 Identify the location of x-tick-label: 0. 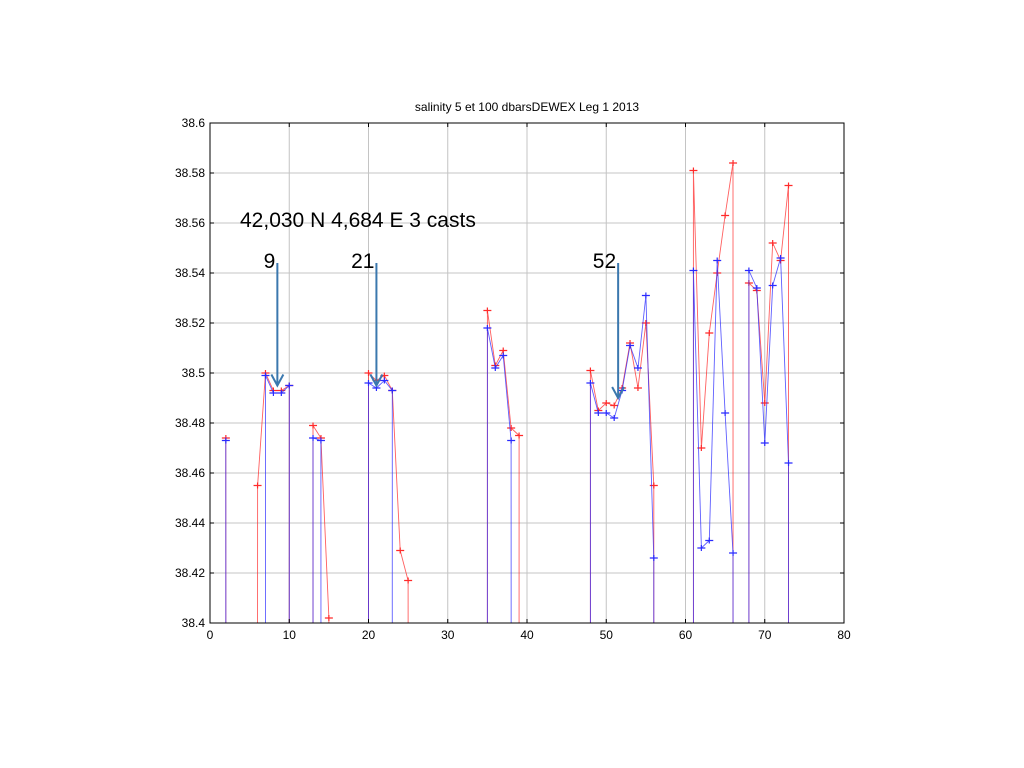
(210, 635).